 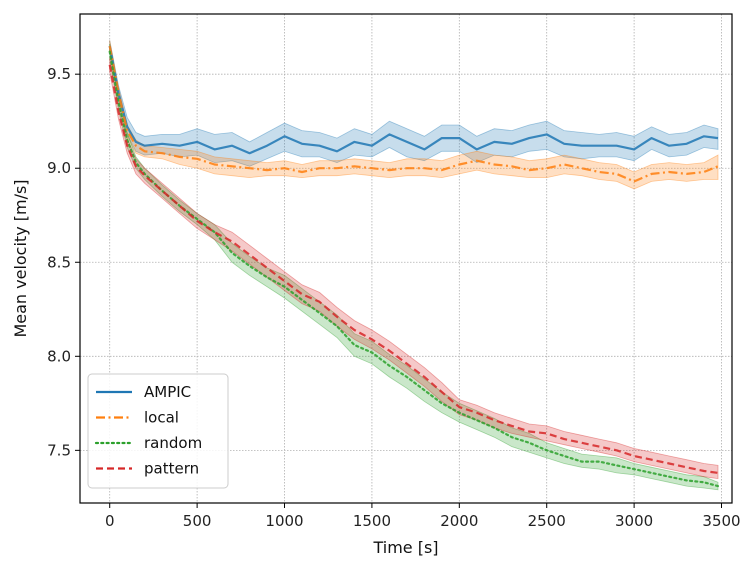 What do you see at coordinates (59, 262) in the screenshot?
I see `y-tick-label: 8.5` at bounding box center [59, 262].